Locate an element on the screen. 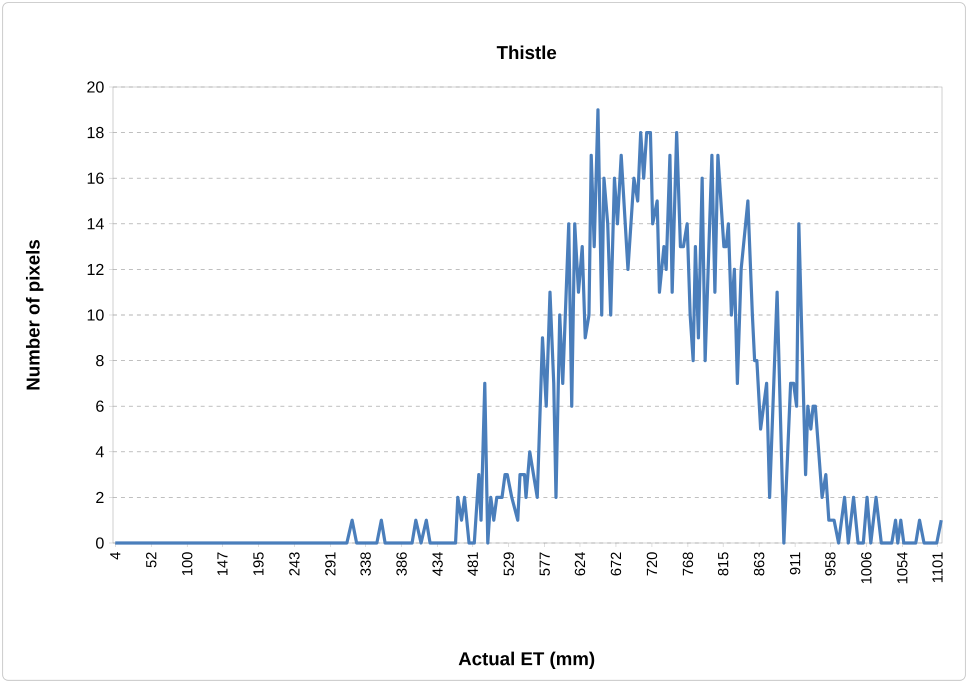 Image resolution: width=968 pixels, height=683 pixels. x-tick-label: 100 is located at coordinates (187, 564).